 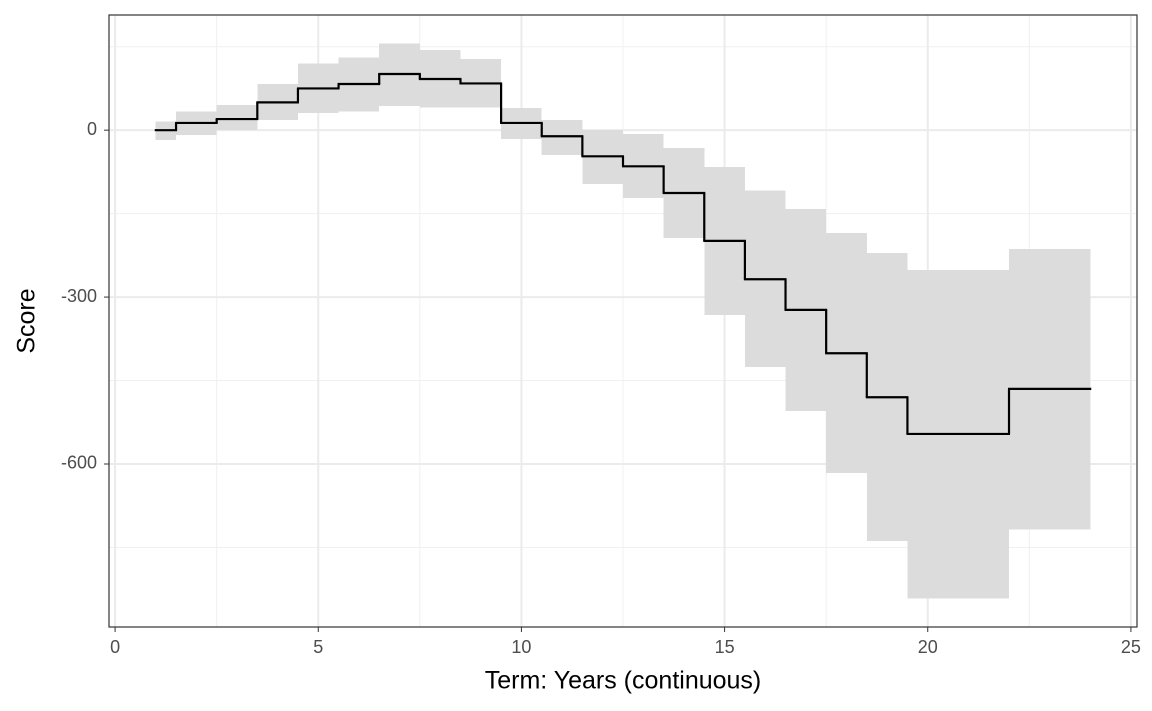 What do you see at coordinates (318, 647) in the screenshot?
I see `x-tick-label: 5` at bounding box center [318, 647].